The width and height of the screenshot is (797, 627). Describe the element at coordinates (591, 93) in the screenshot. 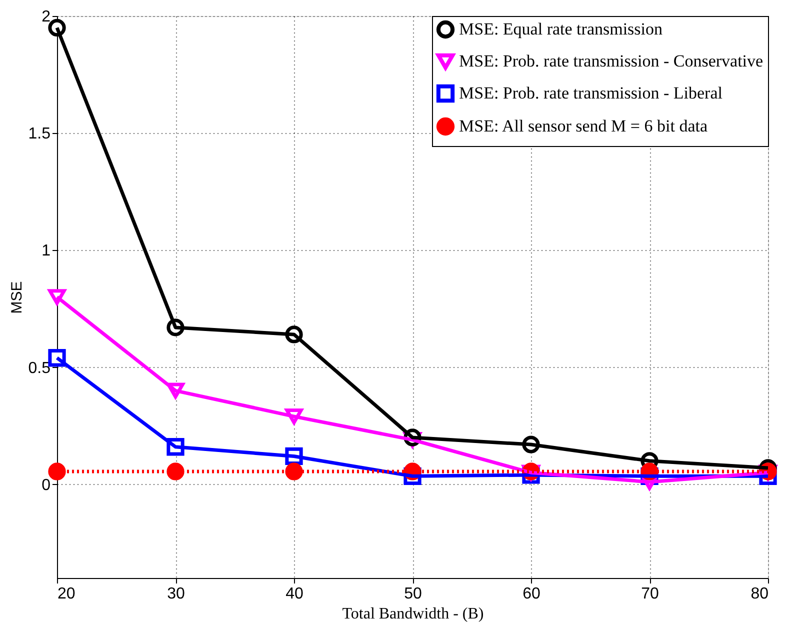

I see `legend-label: MSE: Prob. rate transmission - Liberal` at that location.